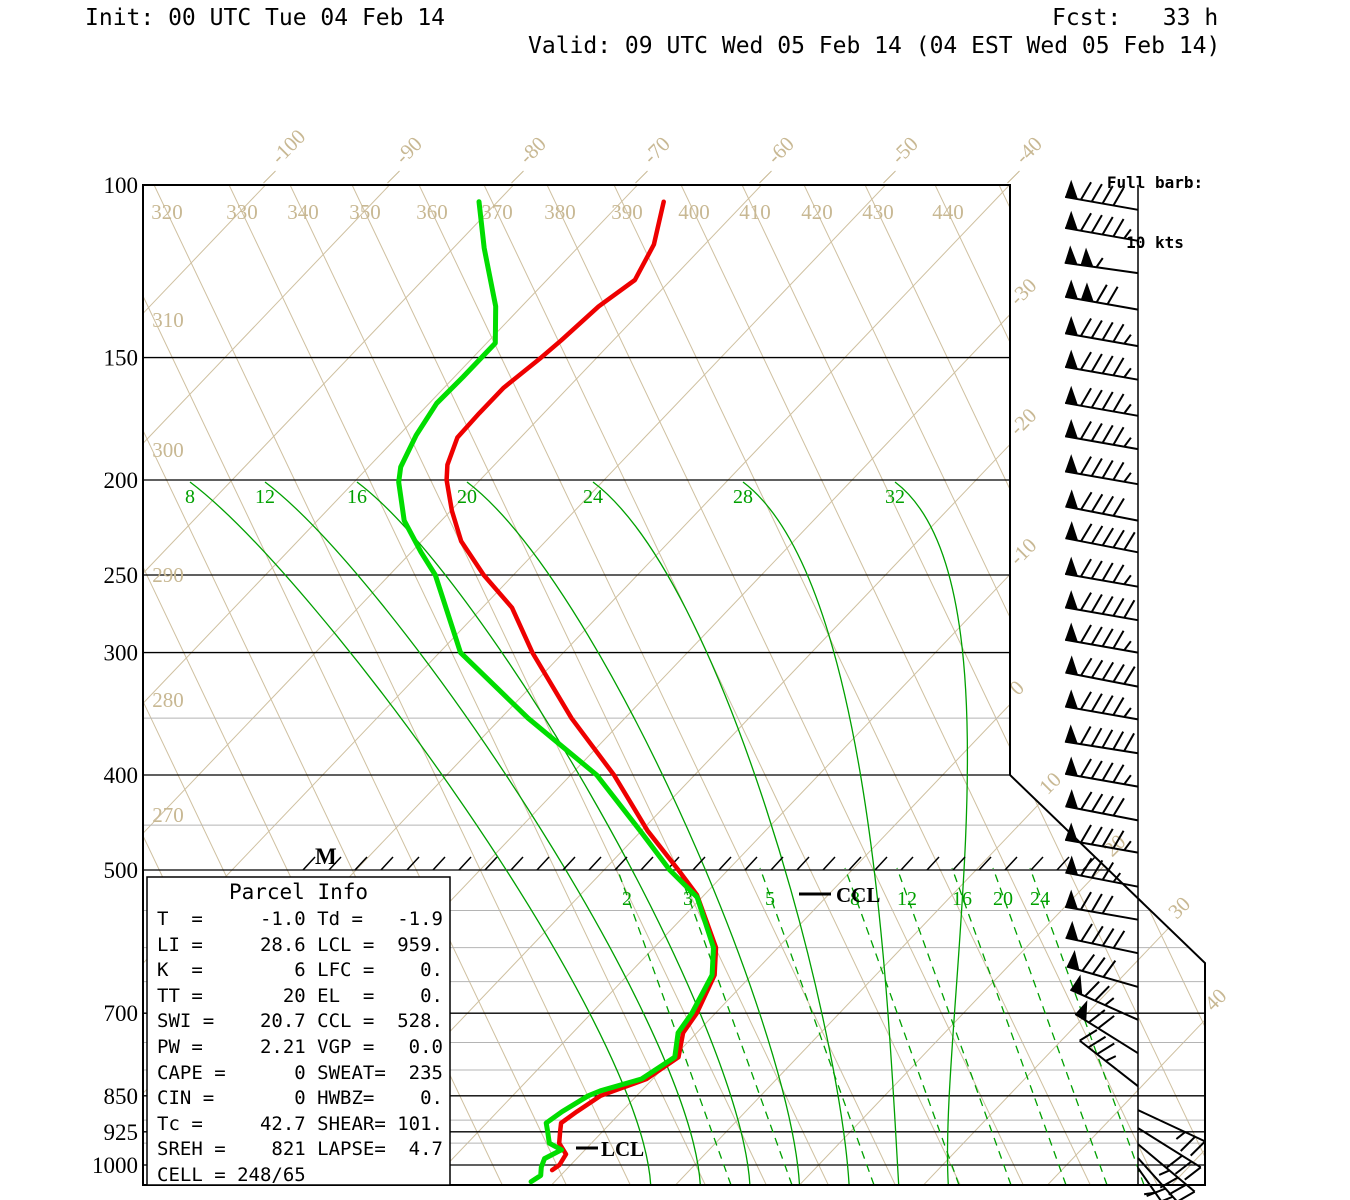 This screenshot has height=1200, width=1350. Describe the element at coordinates (300, 919) in the screenshot. I see `parcel-row: T = -1.0 Td = -1.9` at that location.